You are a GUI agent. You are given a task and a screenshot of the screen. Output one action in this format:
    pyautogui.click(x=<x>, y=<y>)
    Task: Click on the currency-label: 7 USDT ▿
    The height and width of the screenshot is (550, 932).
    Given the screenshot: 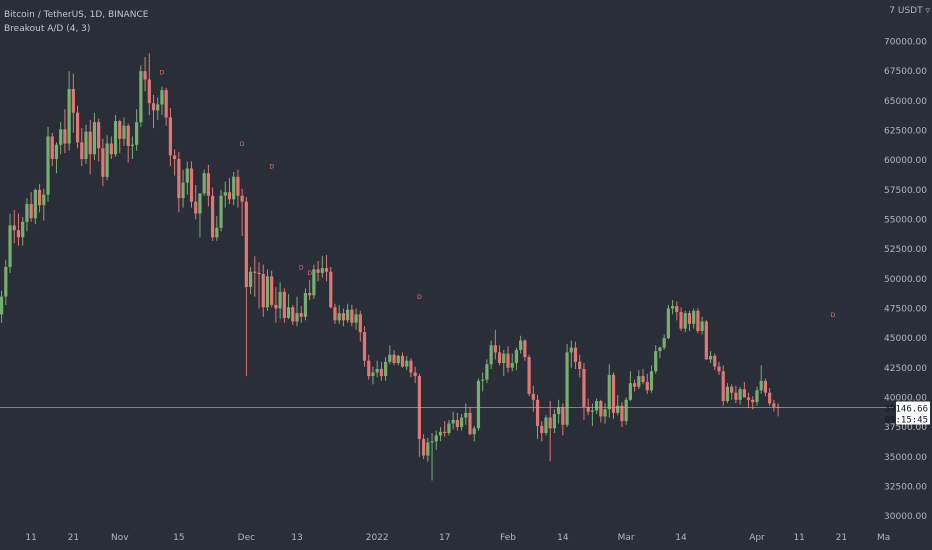 What is the action you would take?
    pyautogui.click(x=909, y=11)
    